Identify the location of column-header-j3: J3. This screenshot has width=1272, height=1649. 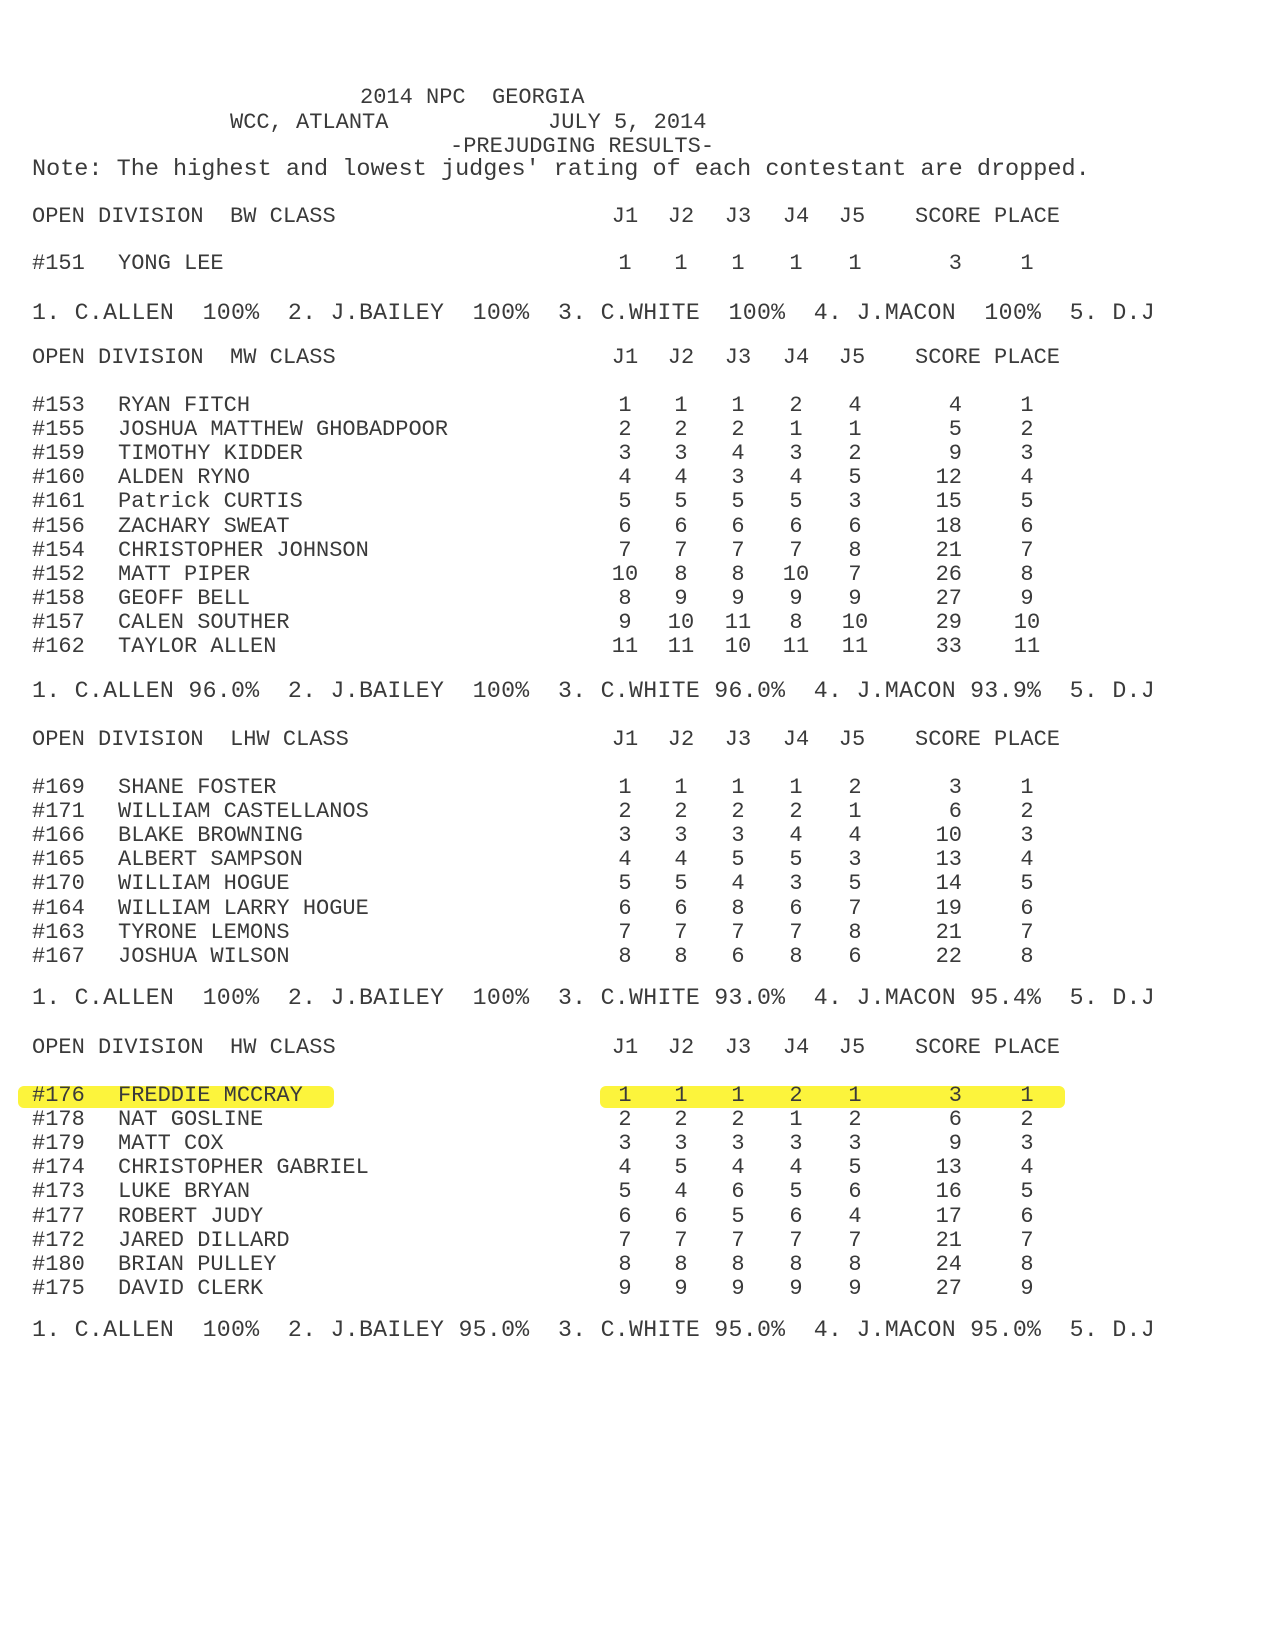
(738, 739).